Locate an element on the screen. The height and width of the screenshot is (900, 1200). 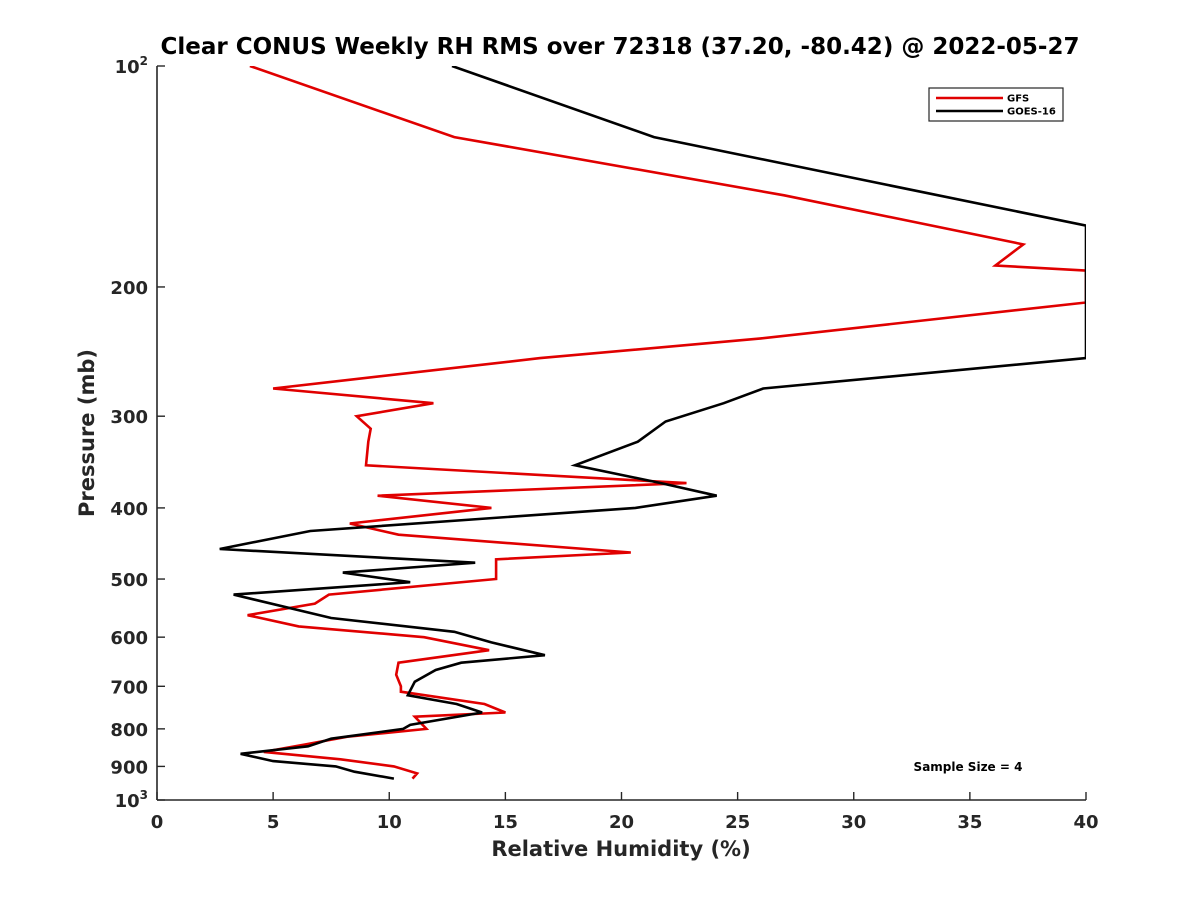
legend-box is located at coordinates (996, 104).